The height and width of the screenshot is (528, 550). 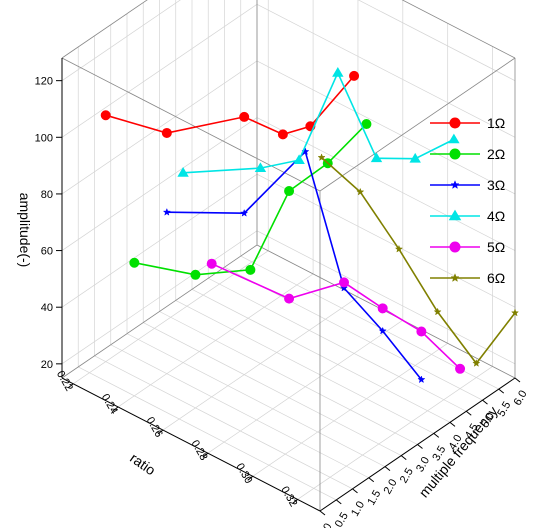 What do you see at coordinates (407, 475) in the screenshot?
I see `y-tick-label: 2.5` at bounding box center [407, 475].